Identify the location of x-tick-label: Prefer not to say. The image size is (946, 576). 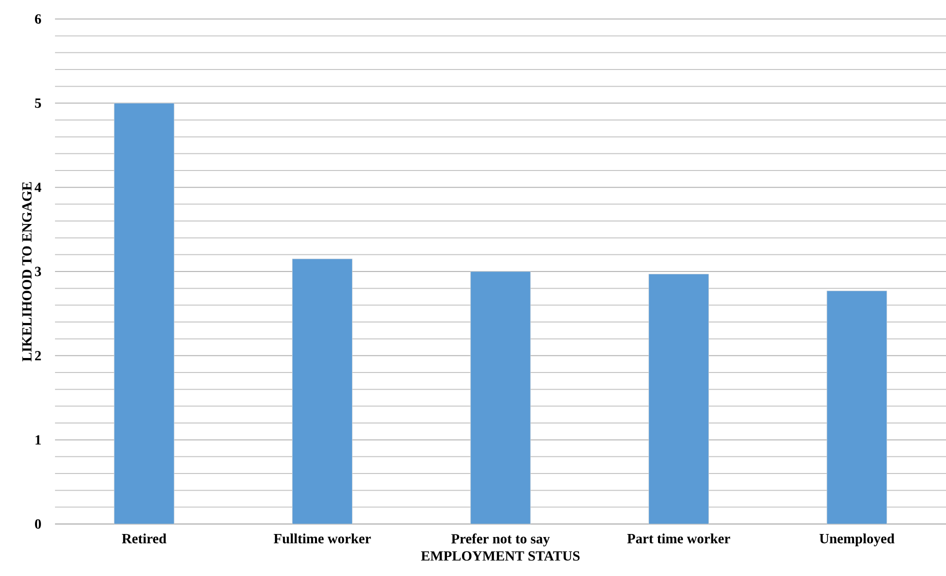
(500, 540).